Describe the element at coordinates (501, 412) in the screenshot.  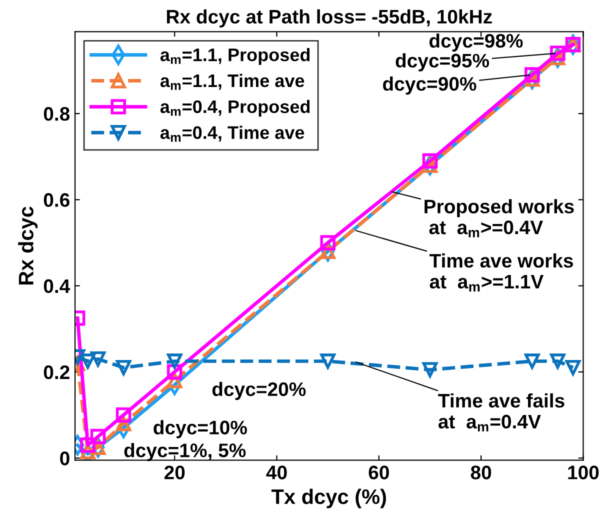
I see `annotation: Time ave fails at a$_{m}$=0.4V` at that location.